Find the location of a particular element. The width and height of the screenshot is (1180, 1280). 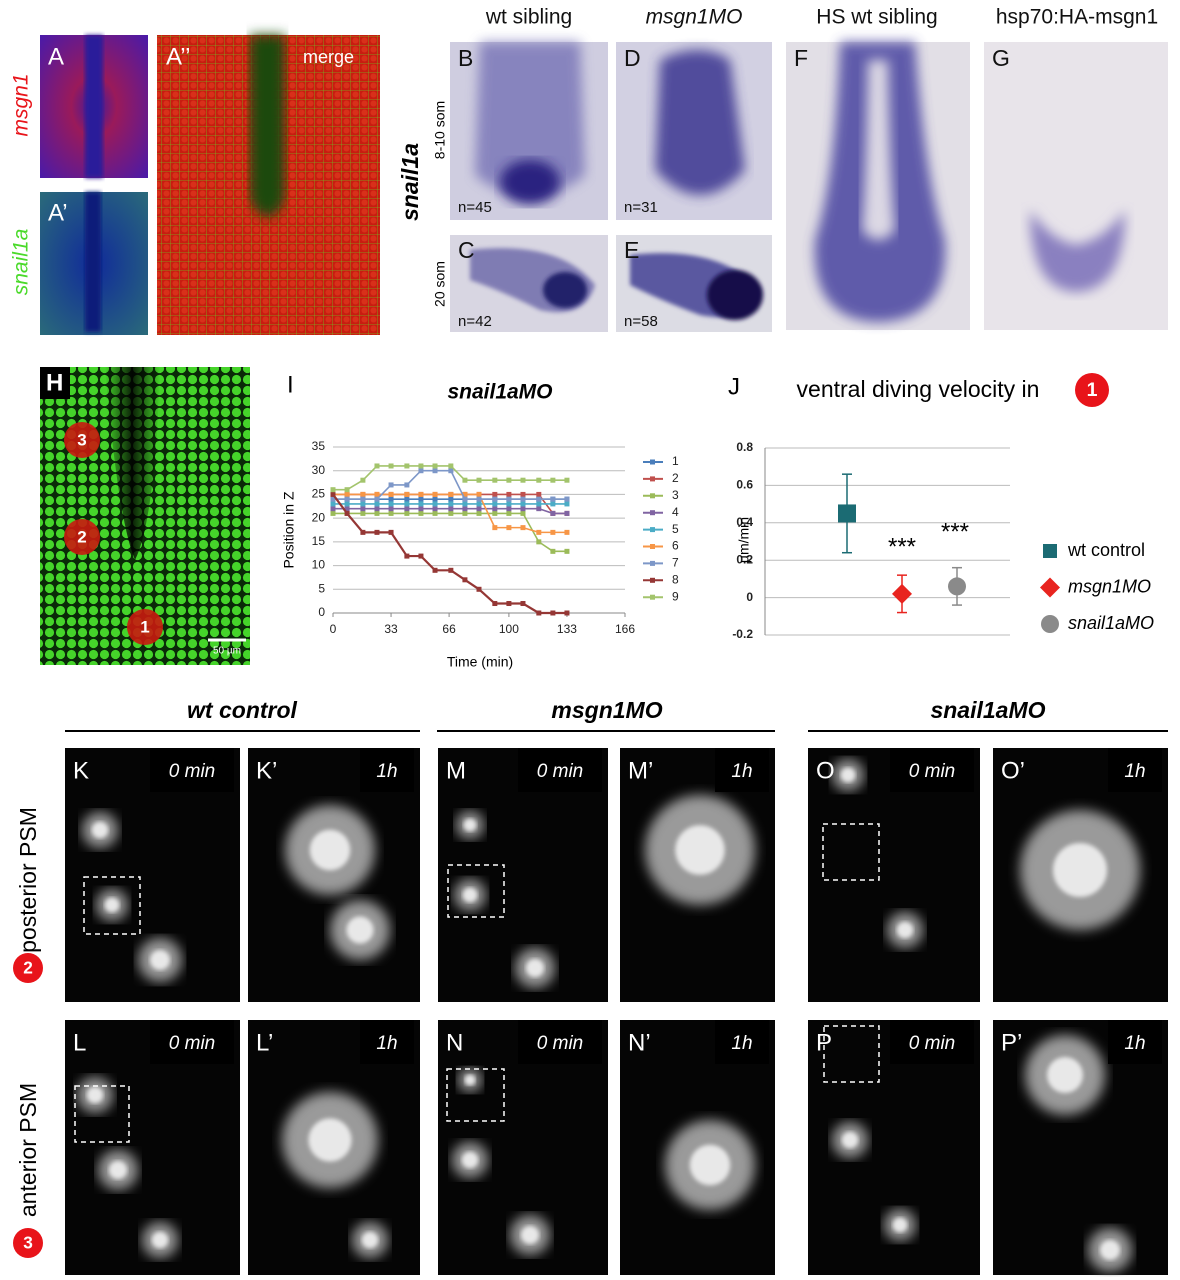

title-badge is located at coordinates (1092, 390).